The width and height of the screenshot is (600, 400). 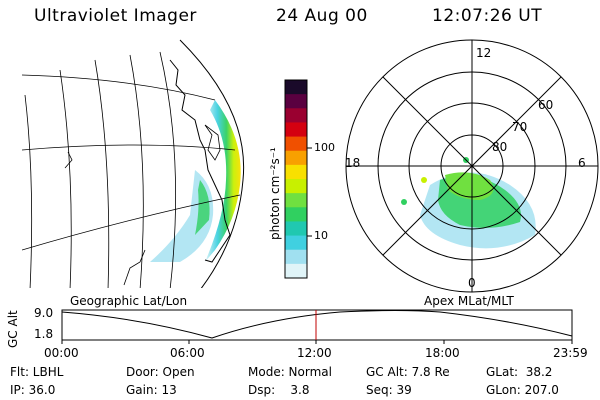 What do you see at coordinates (408, 372) in the screenshot?
I see `gc-alt-value: GC Alt: 7.8 Re` at bounding box center [408, 372].